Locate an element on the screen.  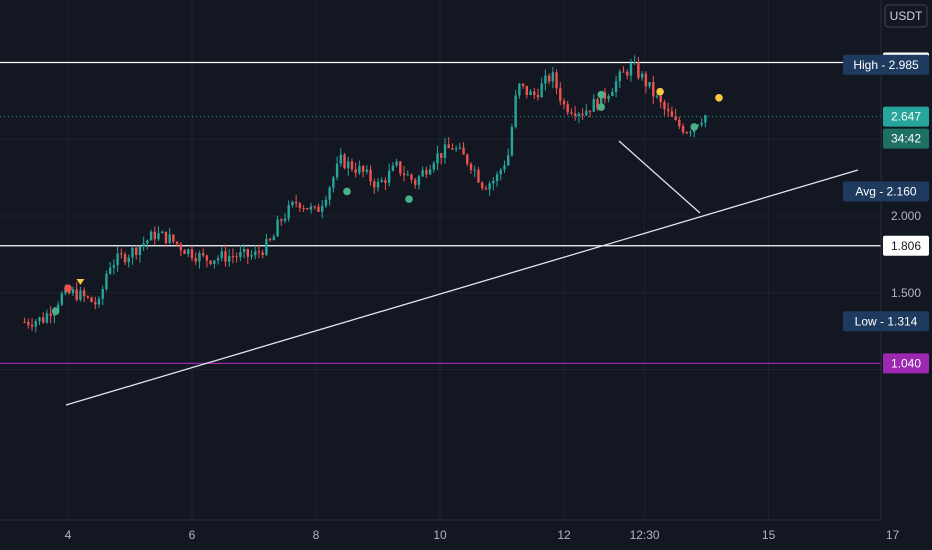
currency-text: USDT is located at coordinates (906, 16).